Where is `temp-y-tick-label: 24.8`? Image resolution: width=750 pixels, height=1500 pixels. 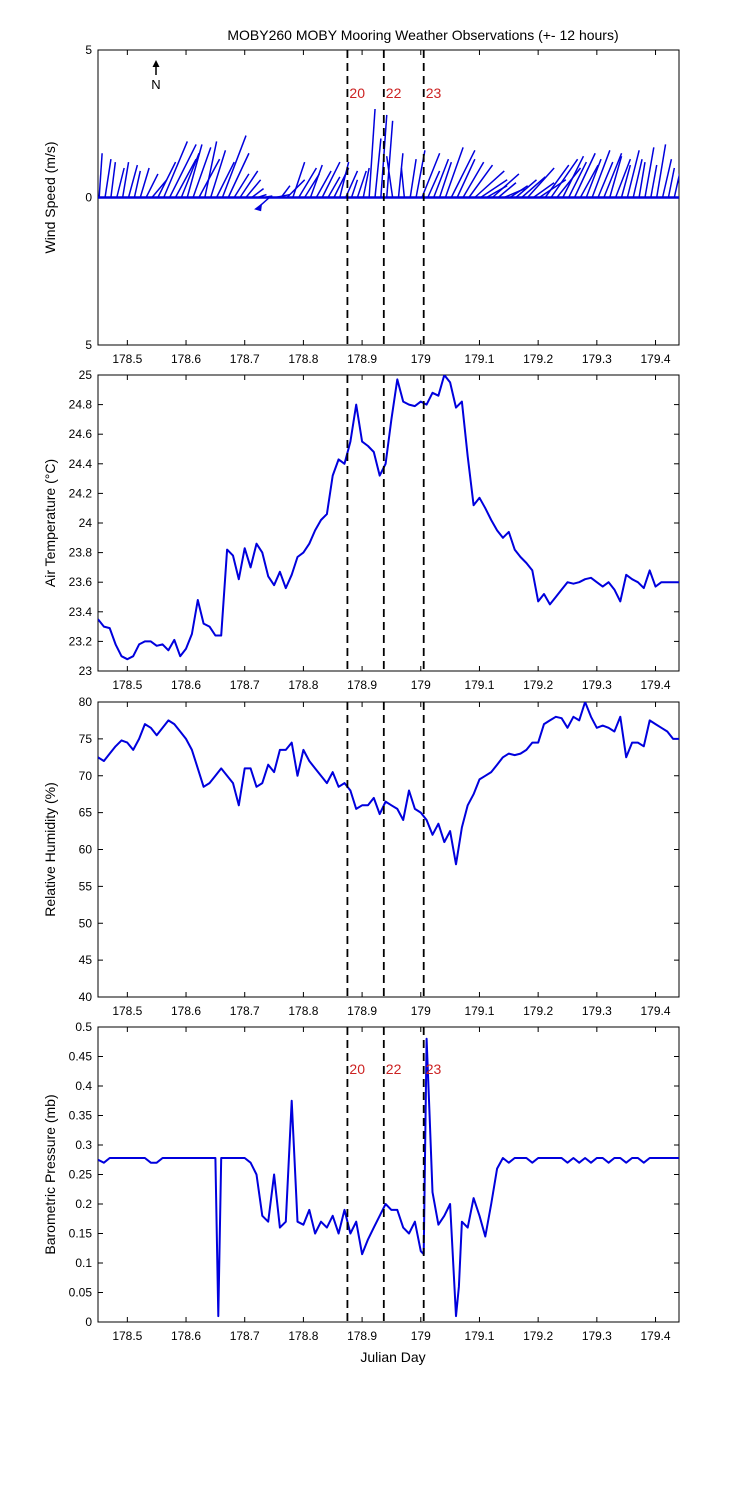
temp-y-tick-label: 24.8 is located at coordinates (81, 405).